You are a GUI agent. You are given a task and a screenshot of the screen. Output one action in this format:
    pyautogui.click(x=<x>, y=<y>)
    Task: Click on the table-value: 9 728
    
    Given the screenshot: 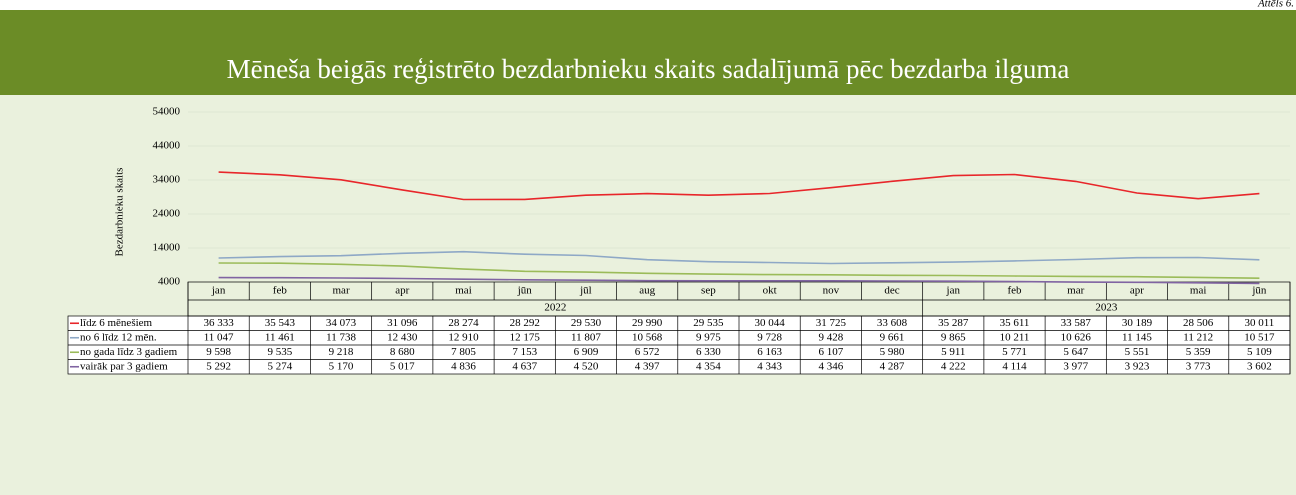 What is the action you would take?
    pyautogui.click(x=769, y=337)
    